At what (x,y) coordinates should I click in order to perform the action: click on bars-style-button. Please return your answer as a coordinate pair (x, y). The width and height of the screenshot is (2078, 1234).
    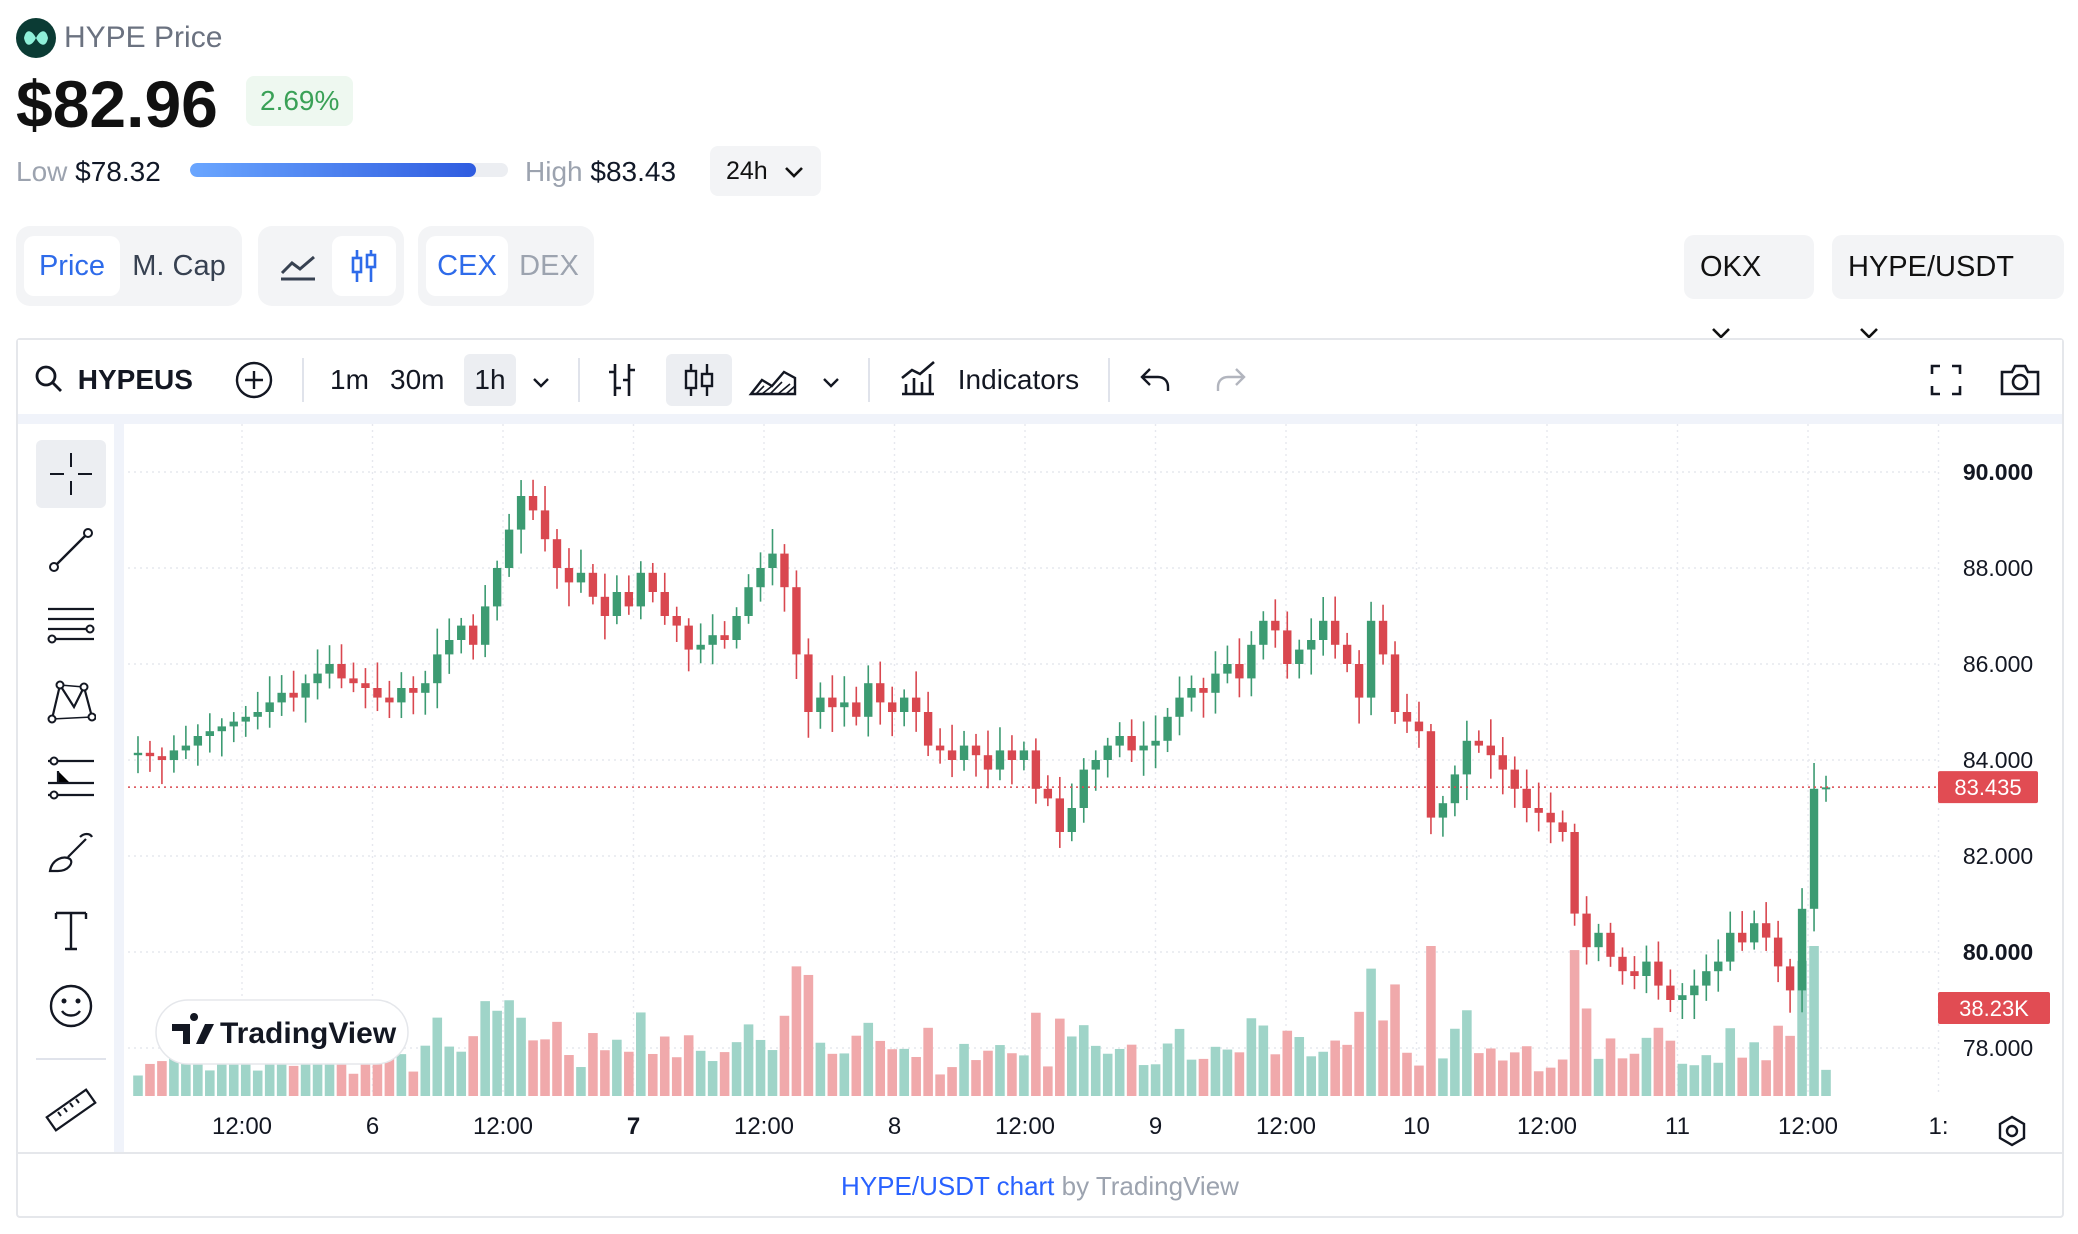
    Looking at the image, I should click on (625, 380).